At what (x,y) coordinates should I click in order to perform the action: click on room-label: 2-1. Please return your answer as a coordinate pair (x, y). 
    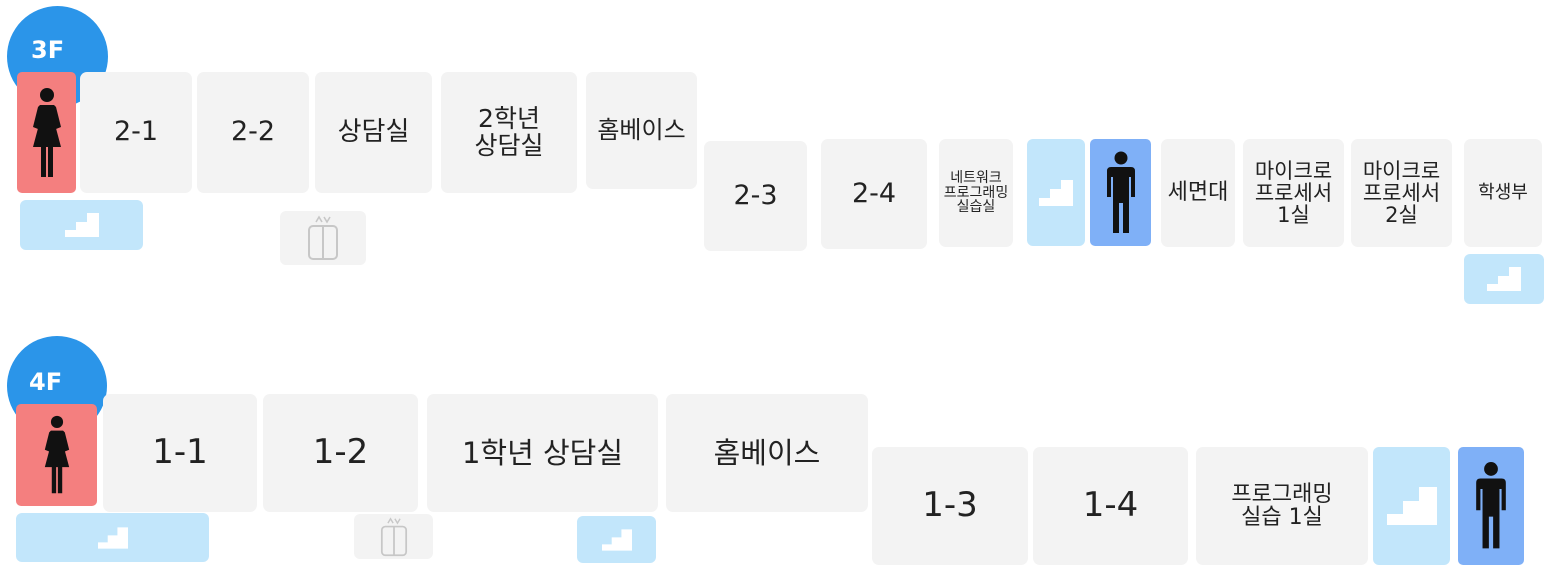
    Looking at the image, I should click on (136, 132).